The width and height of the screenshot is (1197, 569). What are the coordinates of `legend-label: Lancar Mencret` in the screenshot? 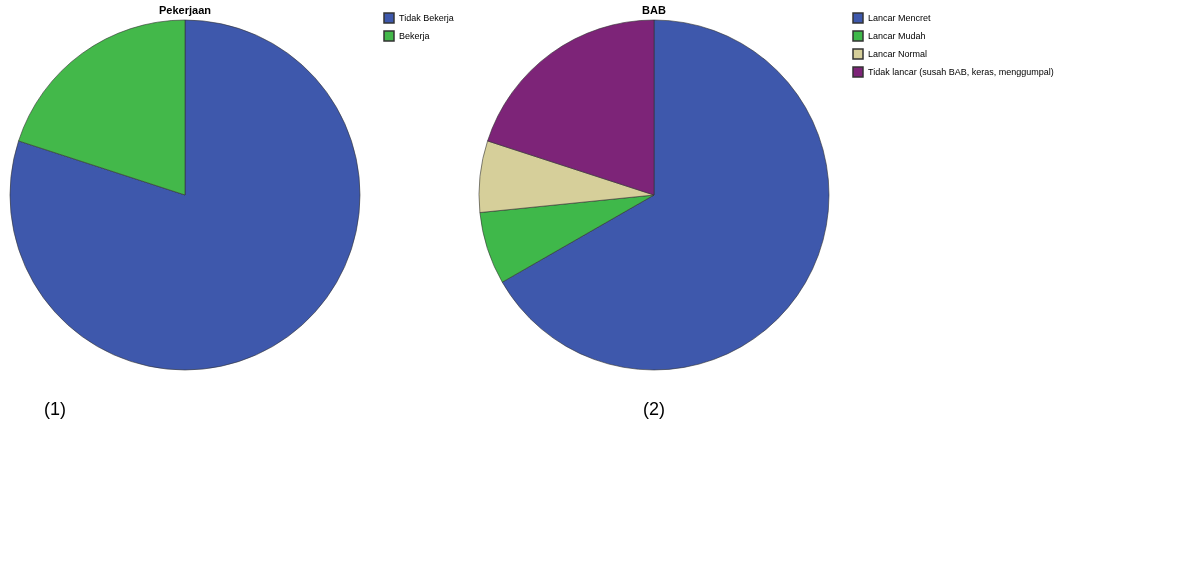 It's located at (900, 18).